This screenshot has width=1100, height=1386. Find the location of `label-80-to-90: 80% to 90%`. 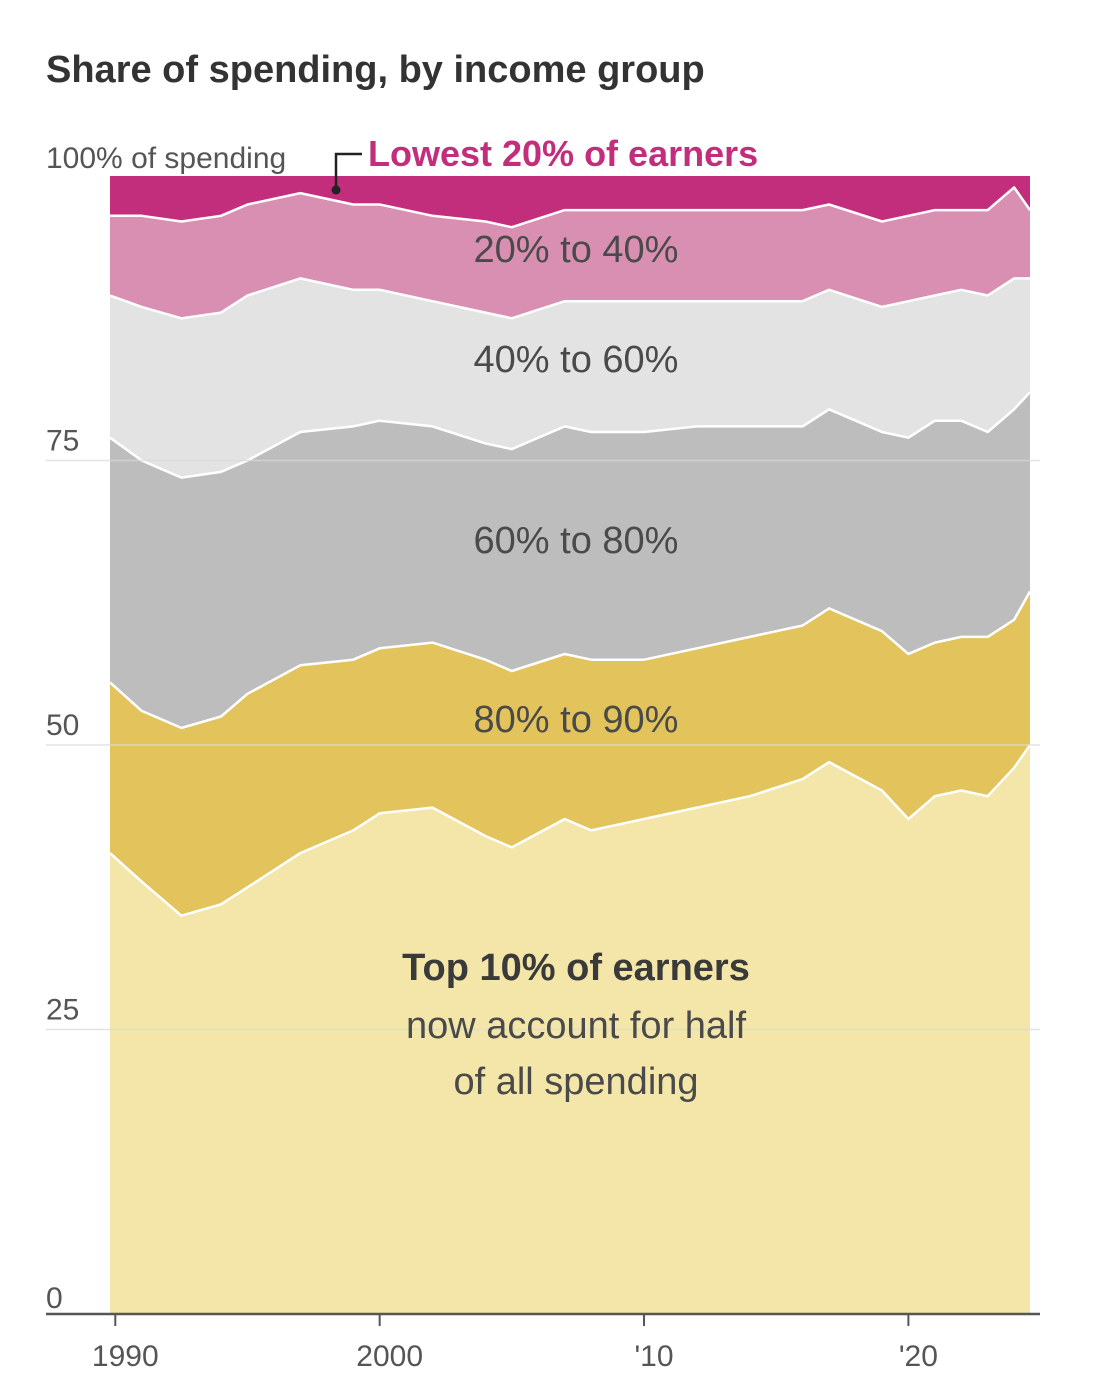

label-80-to-90: 80% to 90% is located at coordinates (576, 720).